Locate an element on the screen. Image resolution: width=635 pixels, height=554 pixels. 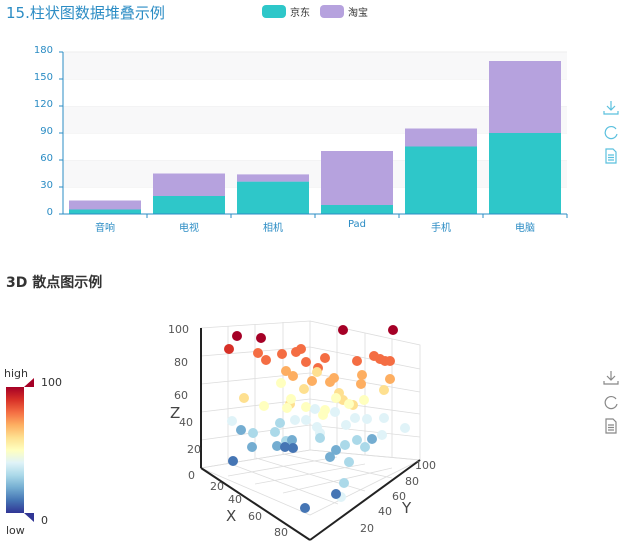
visual-map-top-handle is located at coordinates (29, 382).